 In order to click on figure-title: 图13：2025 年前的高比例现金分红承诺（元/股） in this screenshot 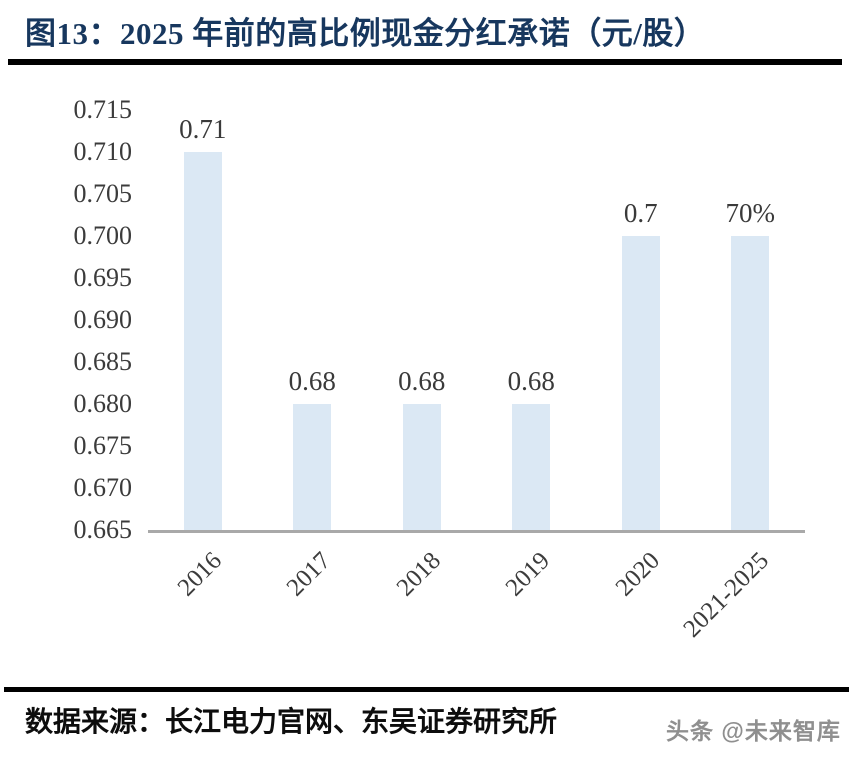, I will do `click(365, 33)`.